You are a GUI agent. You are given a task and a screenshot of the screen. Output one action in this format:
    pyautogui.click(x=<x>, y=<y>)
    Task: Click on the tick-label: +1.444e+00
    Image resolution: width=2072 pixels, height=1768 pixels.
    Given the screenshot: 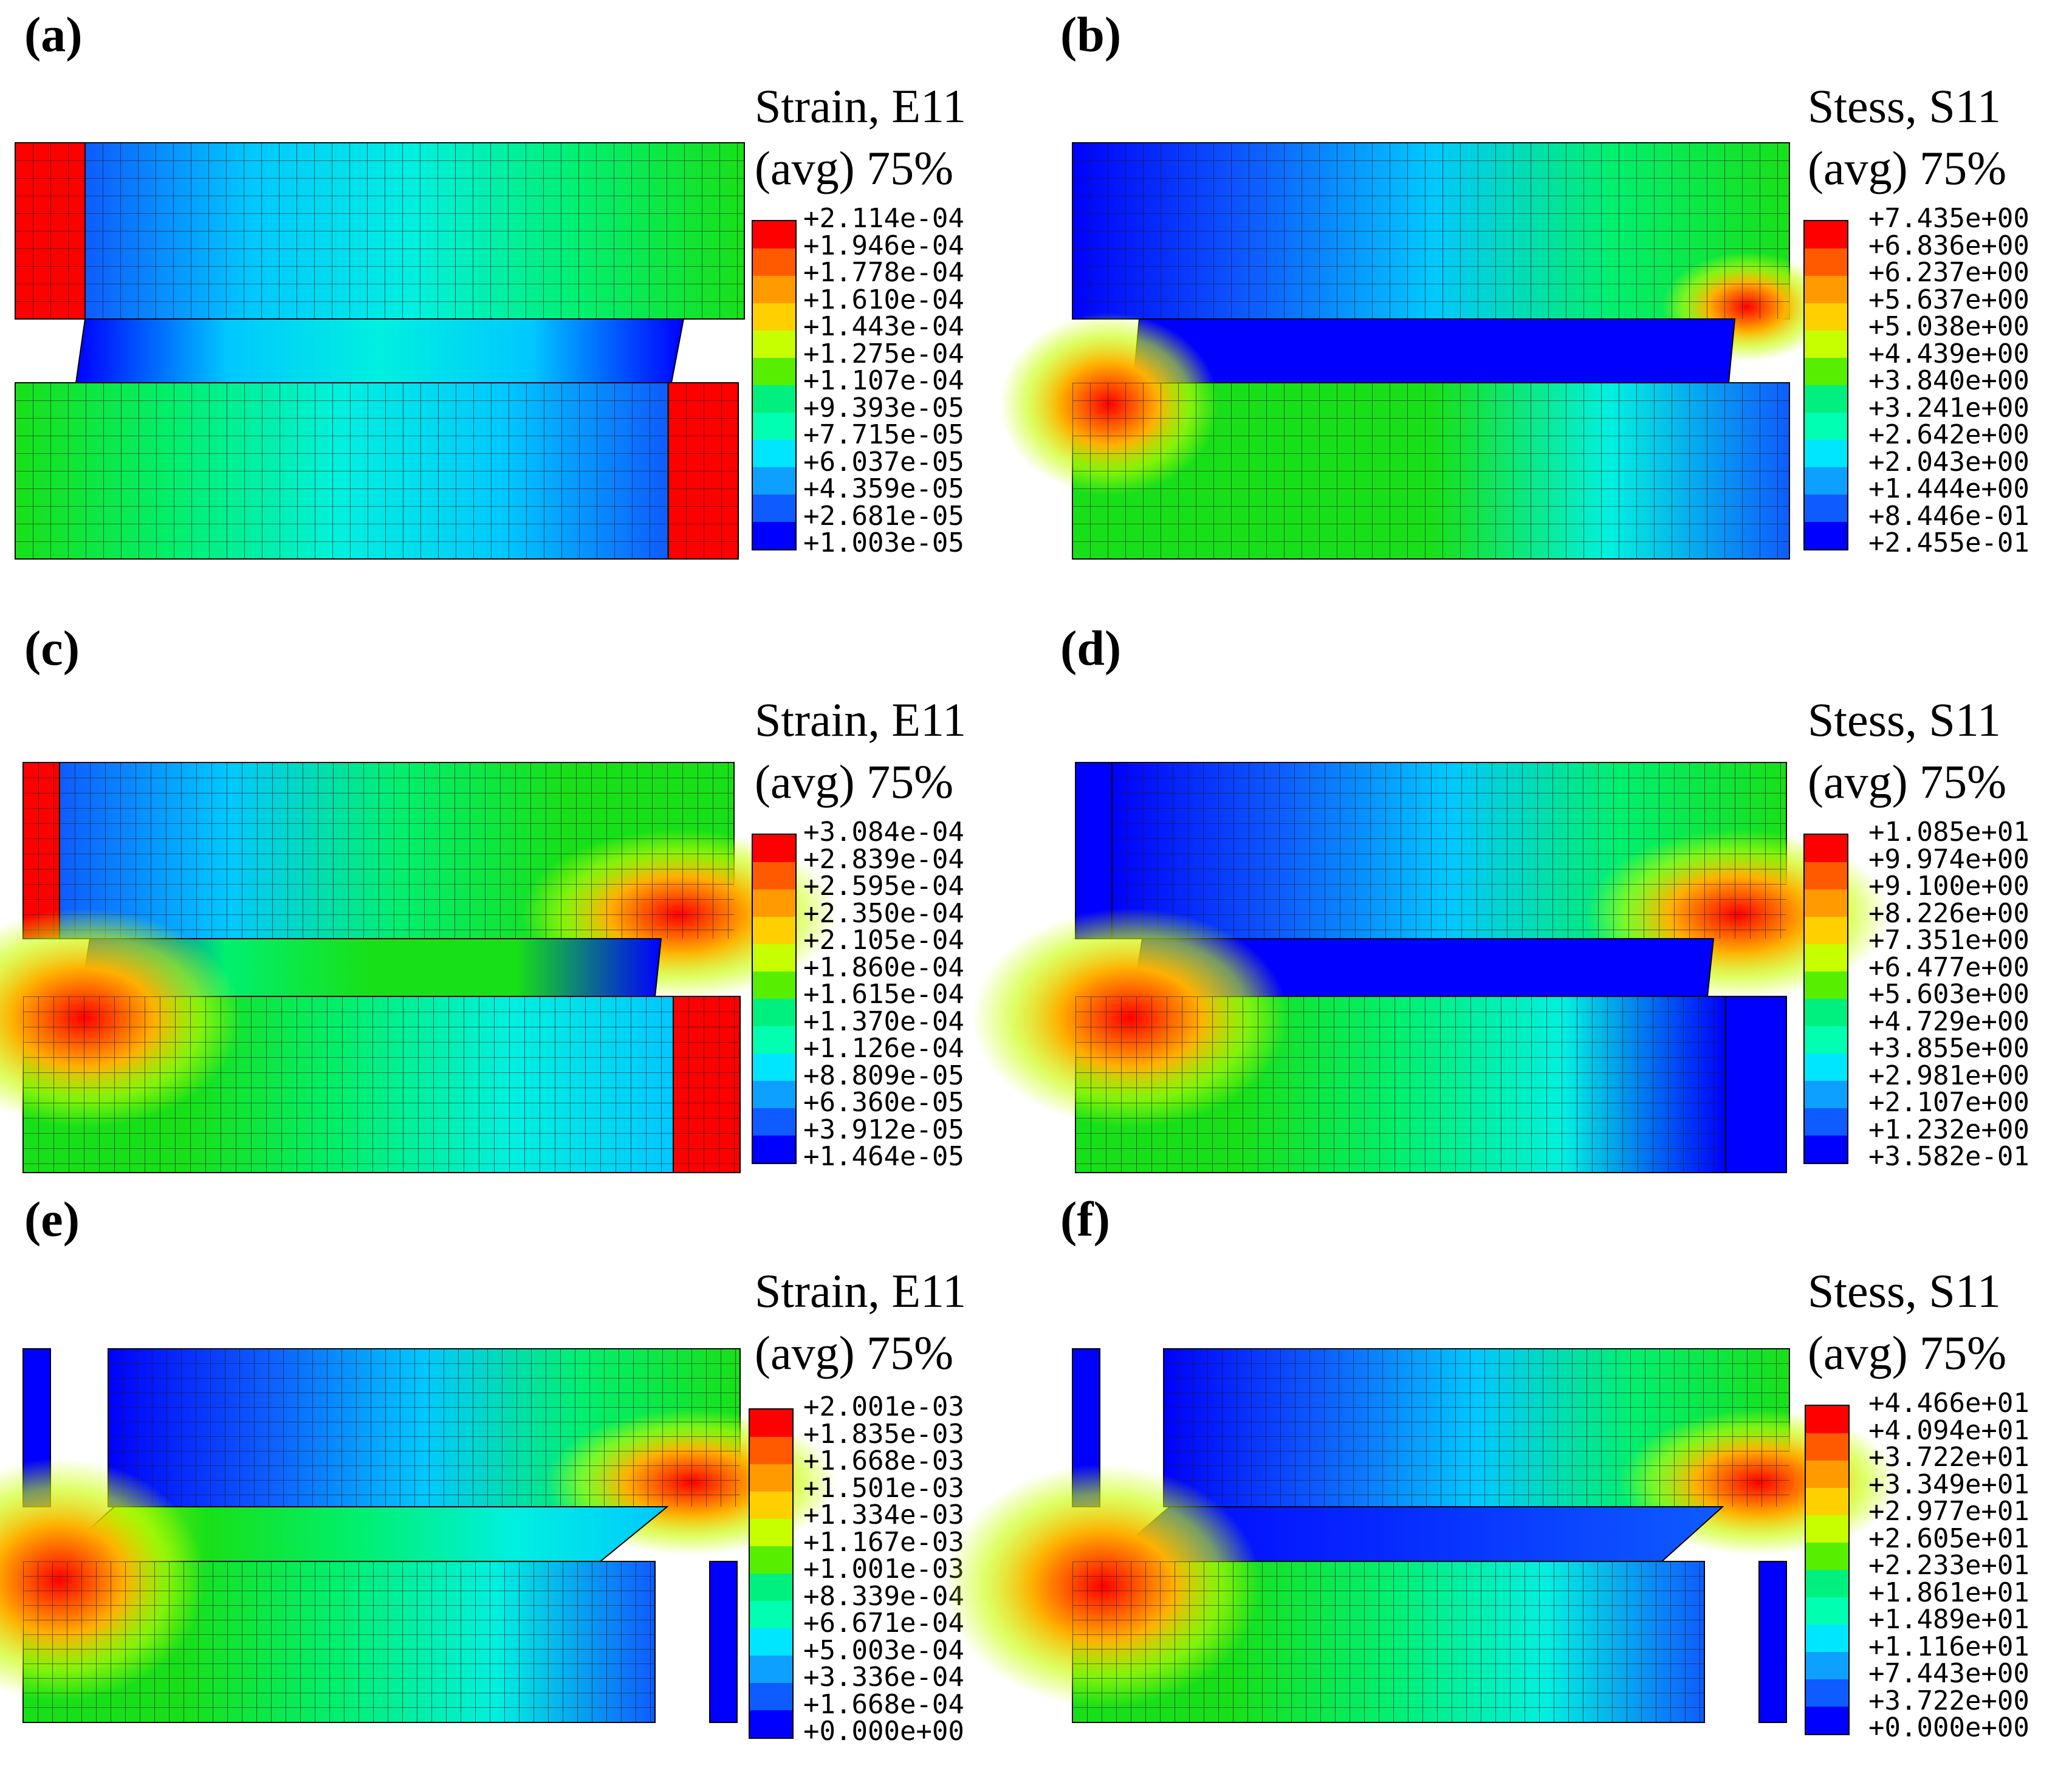 What is the action you would take?
    pyautogui.click(x=1949, y=488)
    